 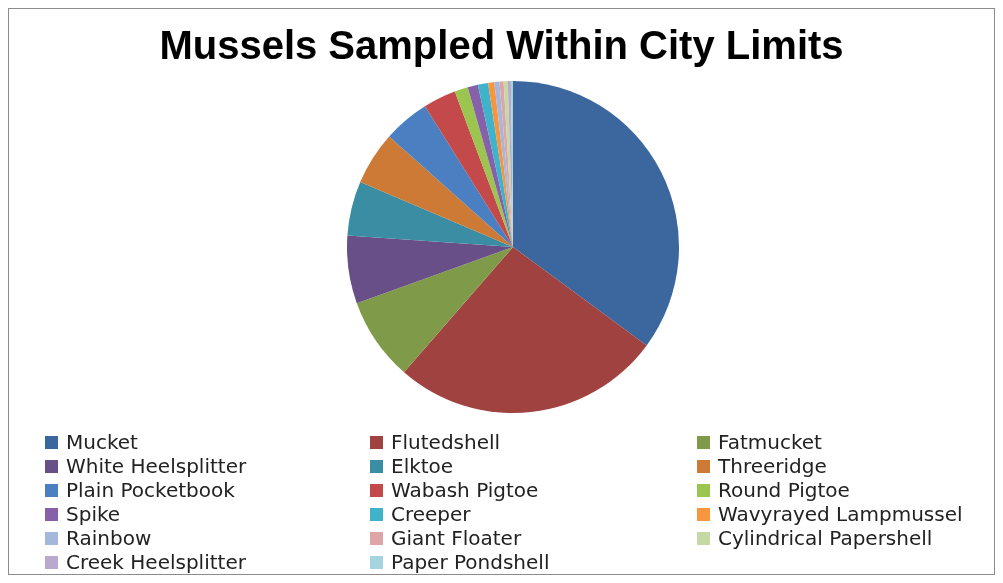 What do you see at coordinates (156, 562) in the screenshot?
I see `legend-label: Creek Heelsplitter` at bounding box center [156, 562].